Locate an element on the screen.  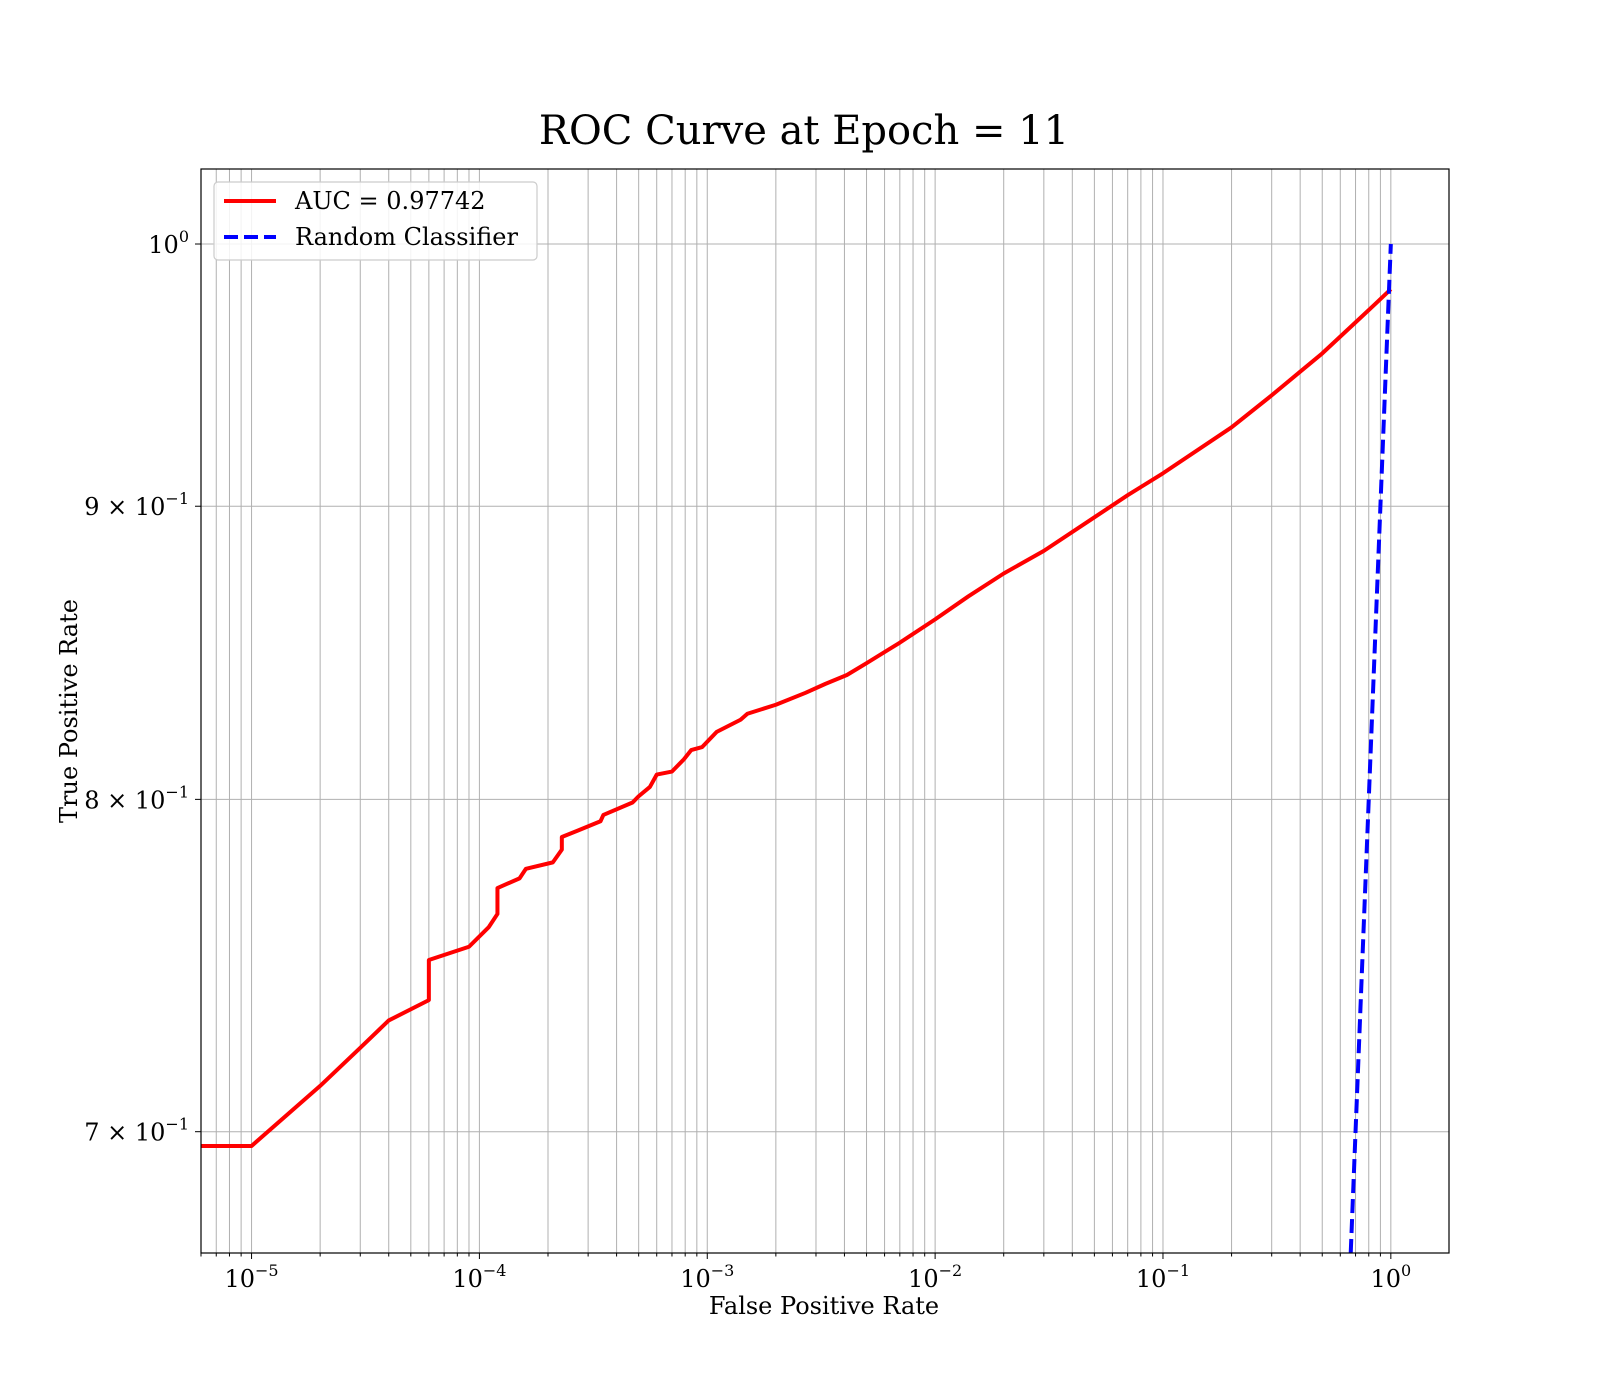
x-axis-label: False Positive Rate is located at coordinates (824, 1306).